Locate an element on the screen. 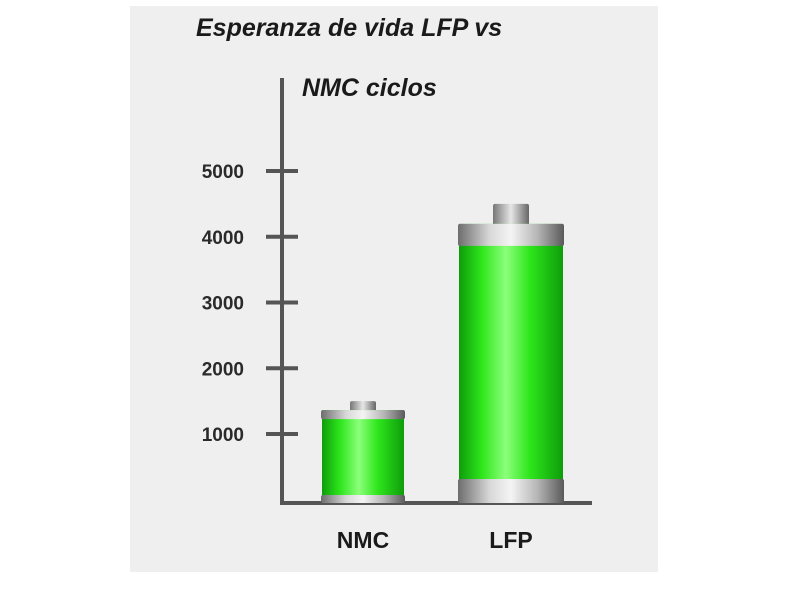  chart-title-line-1: Esperanza de vida LFP vs is located at coordinates (349, 28).